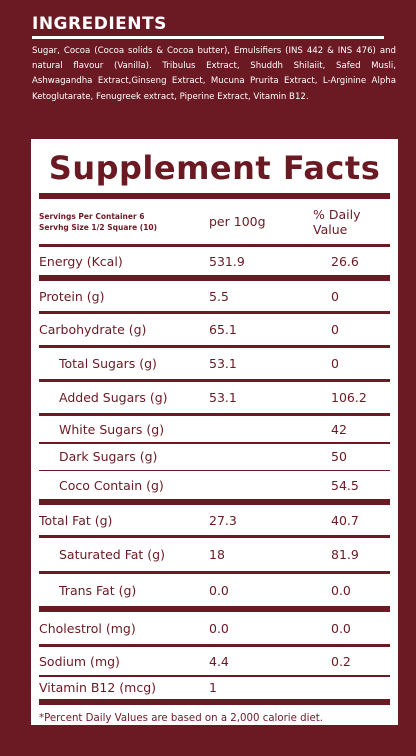 The width and height of the screenshot is (416, 756). What do you see at coordinates (214, 485) in the screenshot?
I see `nutrient-row-coco-contain: Coco Contain (g) 54.5` at bounding box center [214, 485].